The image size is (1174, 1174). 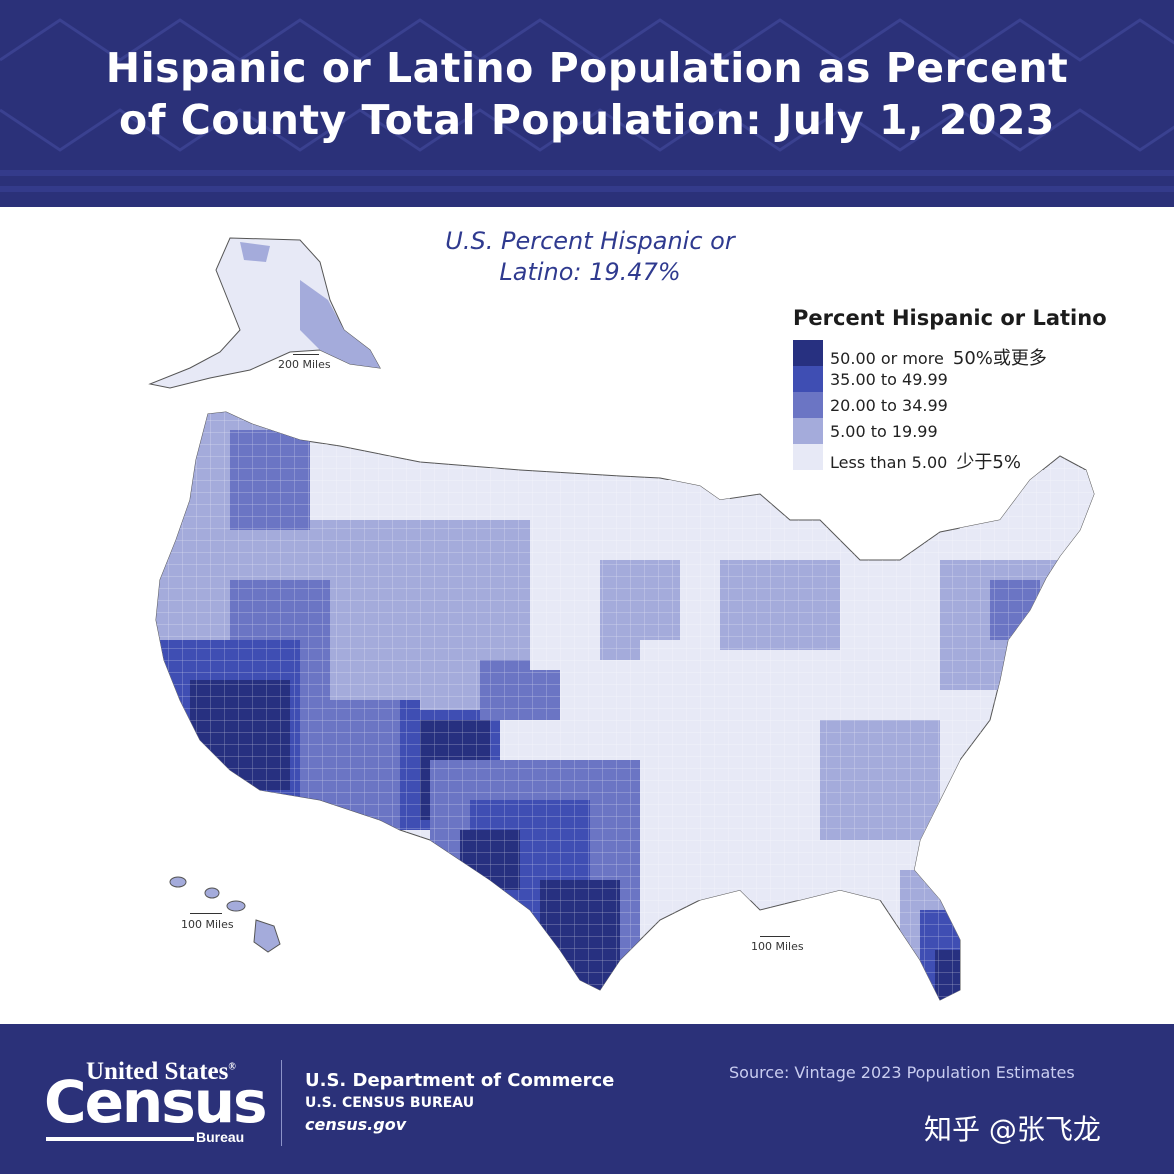 What do you see at coordinates (988, 462) in the screenshot?
I see `legend-note: 少于5%` at bounding box center [988, 462].